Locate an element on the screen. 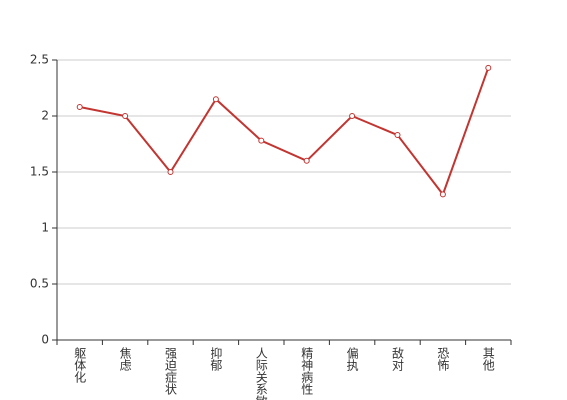  y-tick-label: 2 is located at coordinates (45, 116).